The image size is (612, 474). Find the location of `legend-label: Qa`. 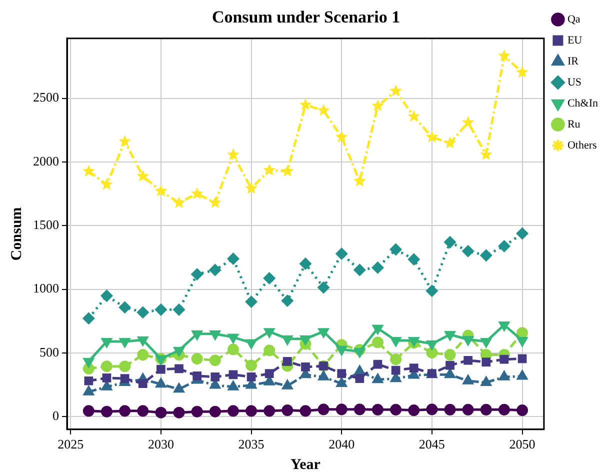

legend-label: Qa is located at coordinates (573, 19).